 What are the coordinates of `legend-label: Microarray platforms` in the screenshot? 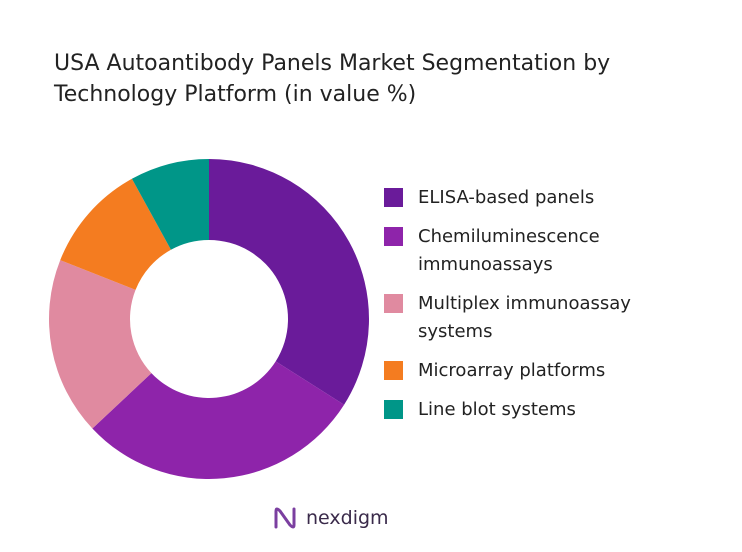 It's located at (512, 370).